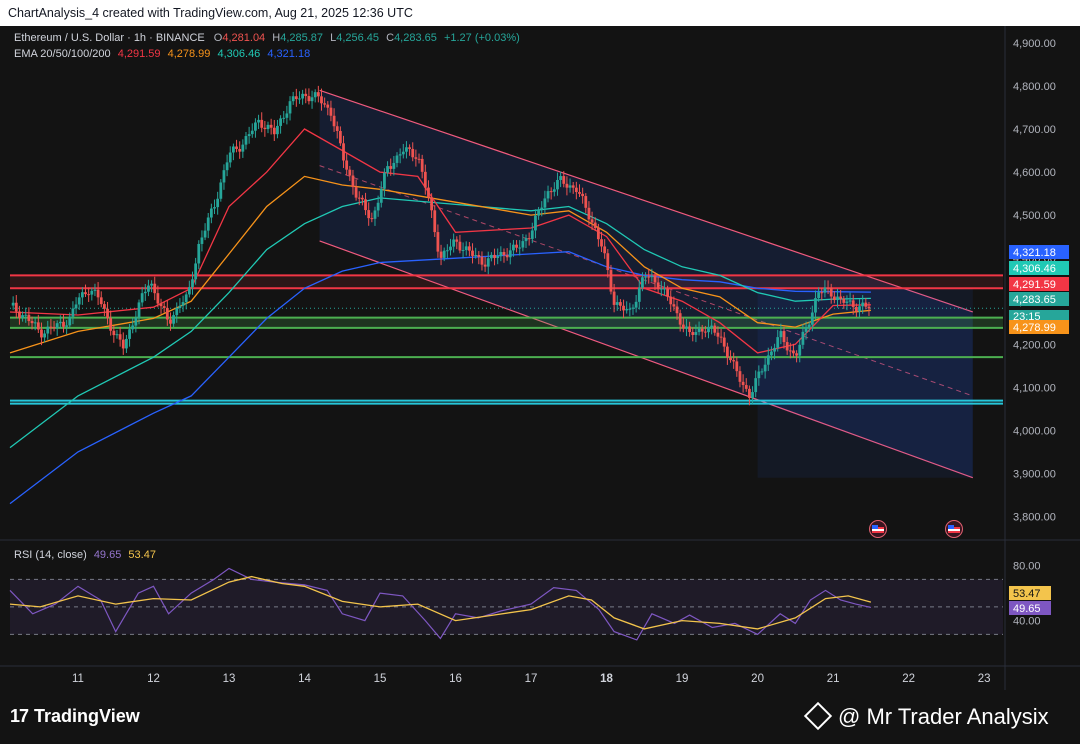  I want to click on diamond-logo-icon, so click(818, 716).